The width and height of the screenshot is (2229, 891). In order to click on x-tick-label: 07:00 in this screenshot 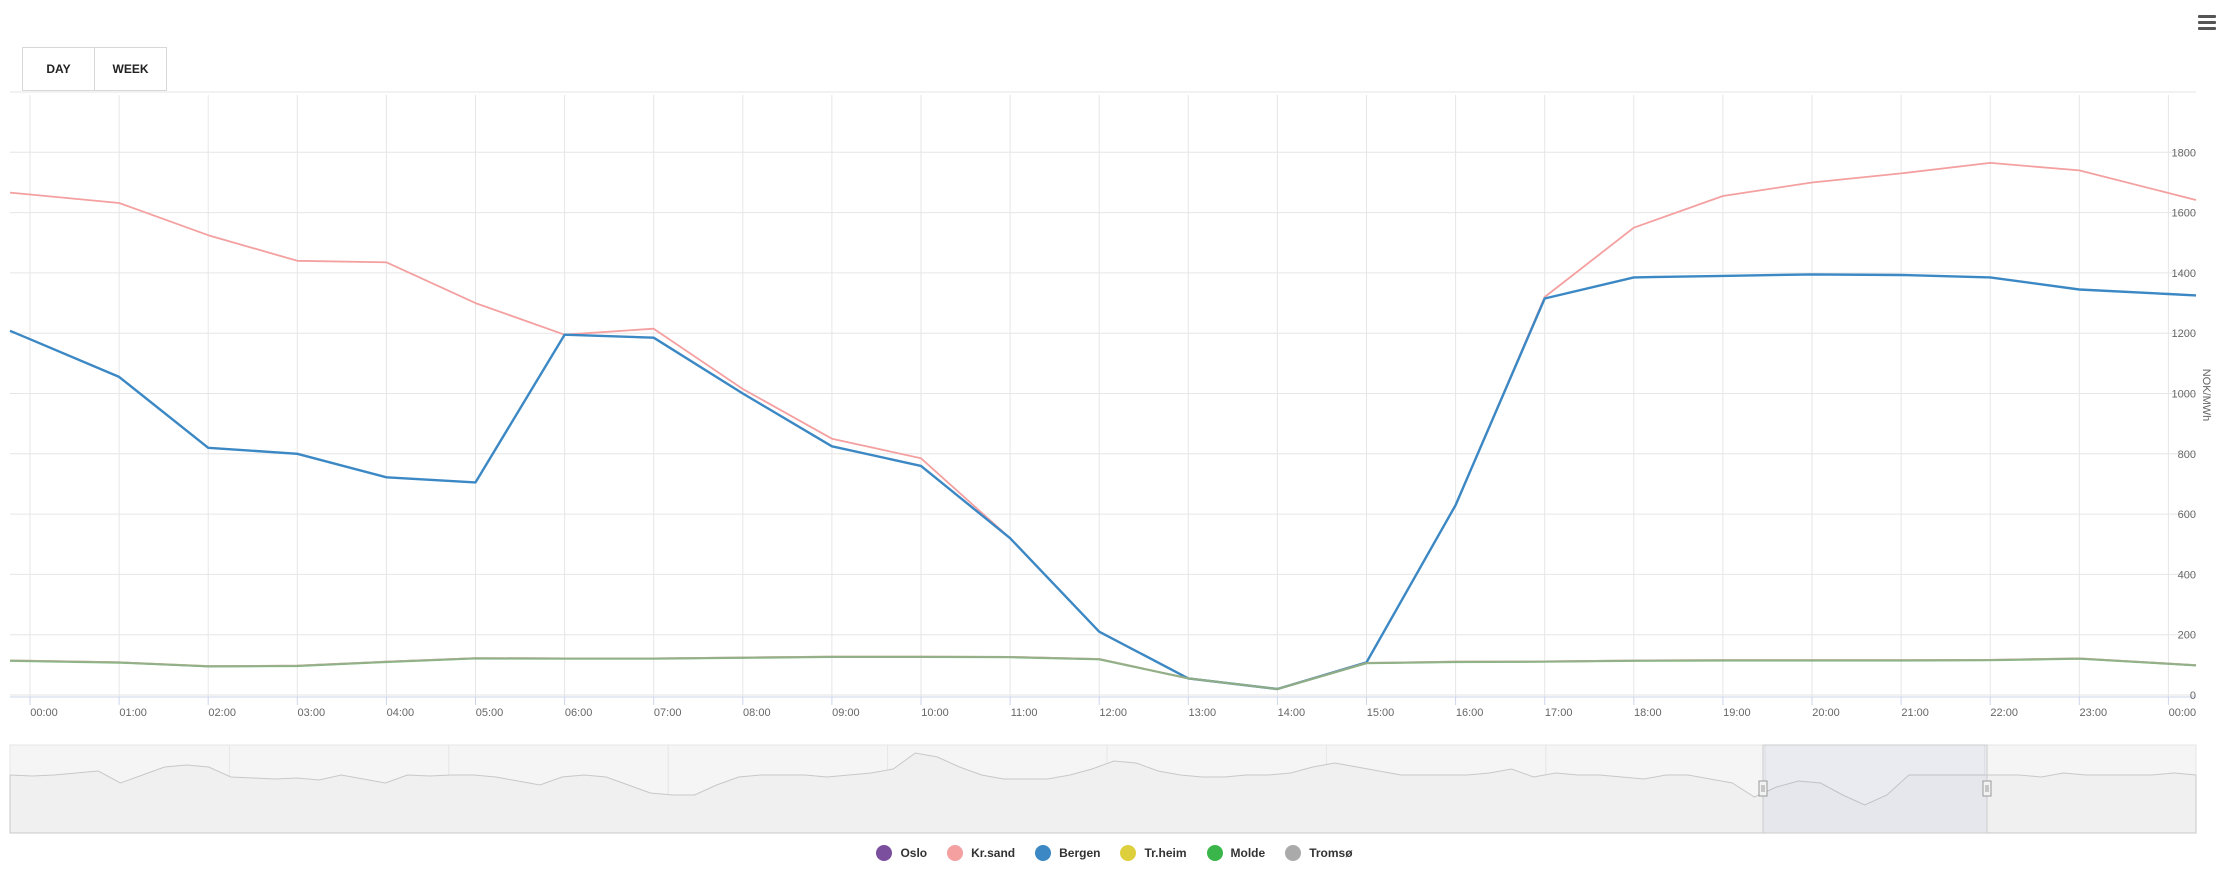, I will do `click(668, 713)`.